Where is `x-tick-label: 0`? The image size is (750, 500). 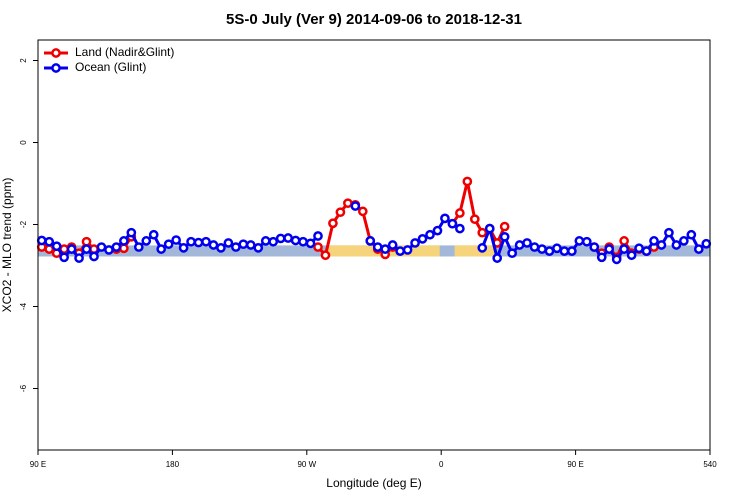
x-tick-label: 0 is located at coordinates (441, 464).